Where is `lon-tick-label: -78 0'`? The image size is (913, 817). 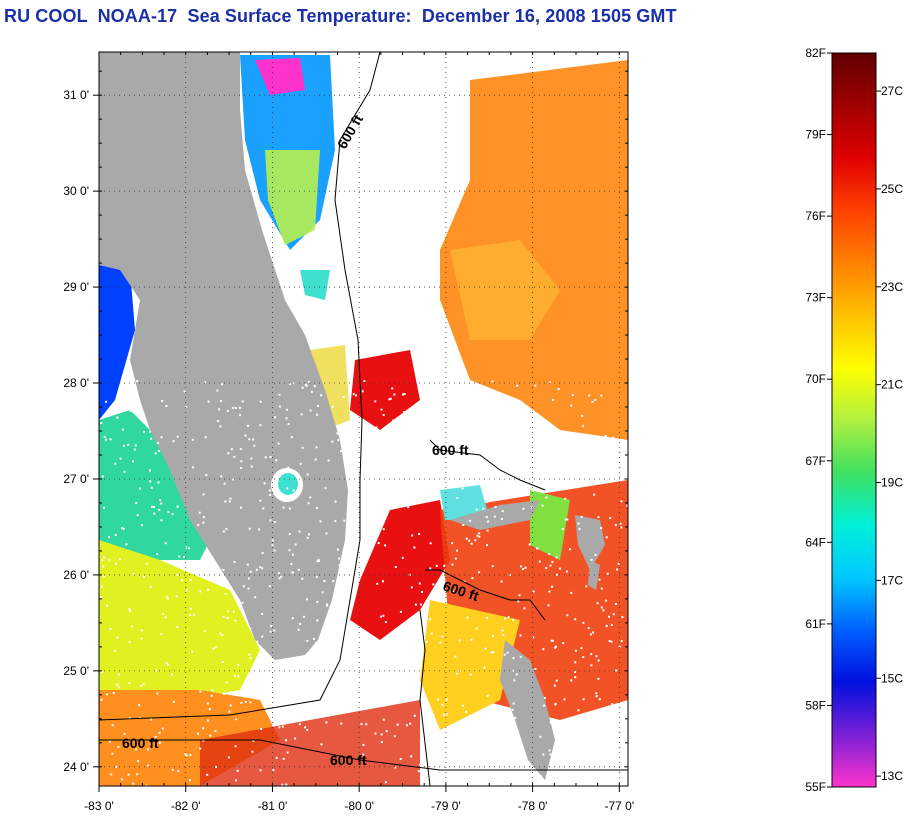
lon-tick-label: -78 0' is located at coordinates (533, 806).